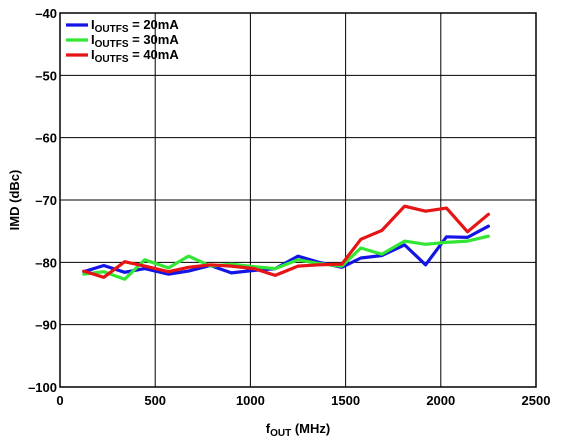 The image size is (565, 440). I want to click on x-axis-title-sub: OUT, so click(280, 433).